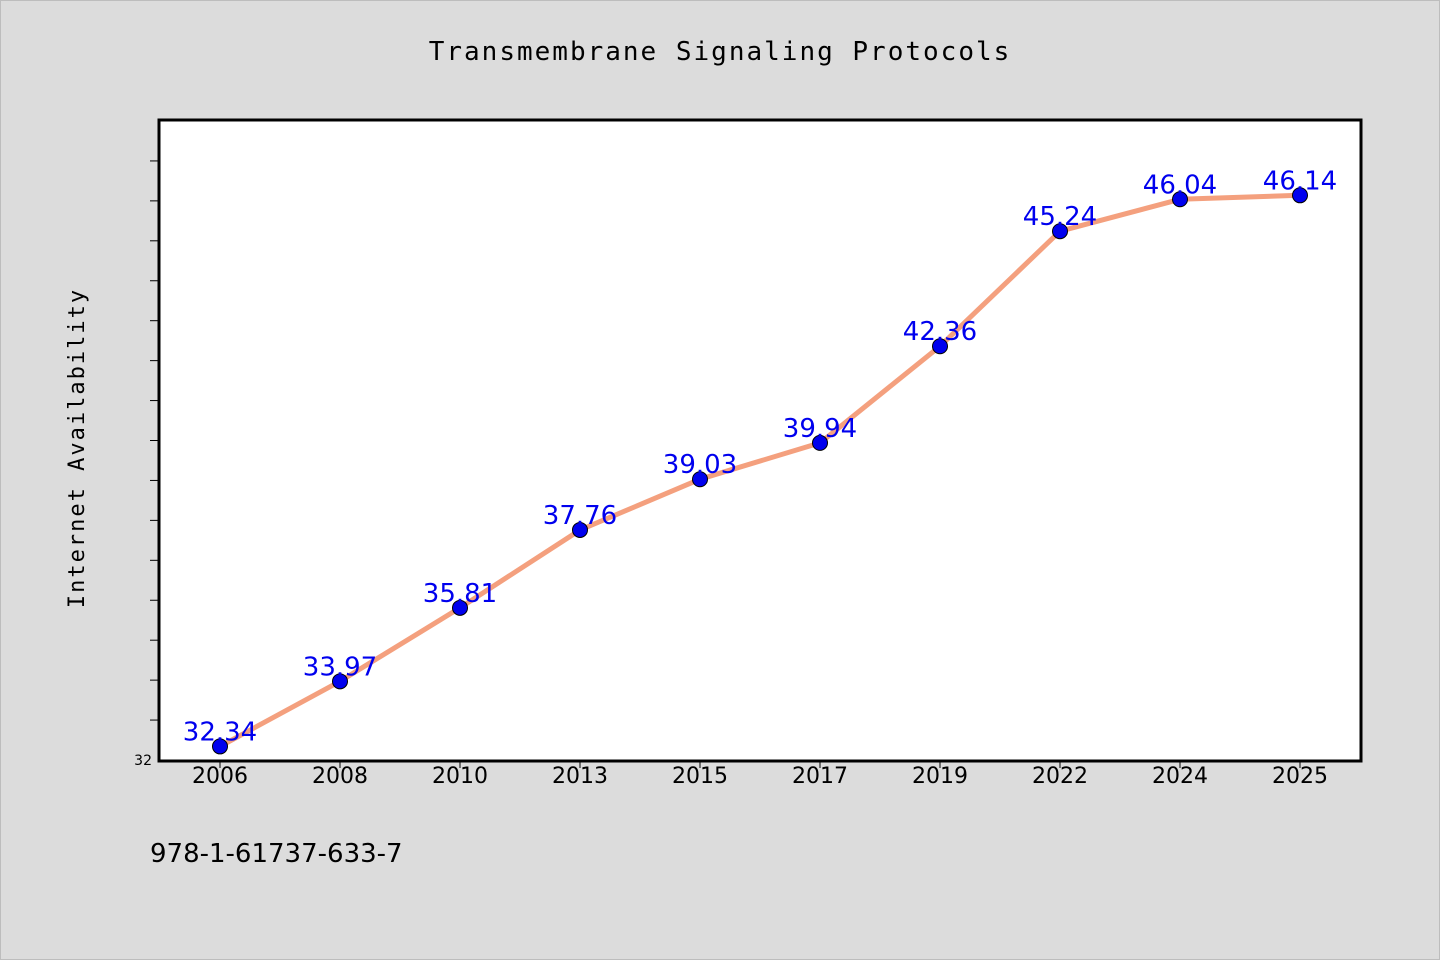 This screenshot has width=1440, height=960. I want to click on x-tick-label: 2017, so click(820, 776).